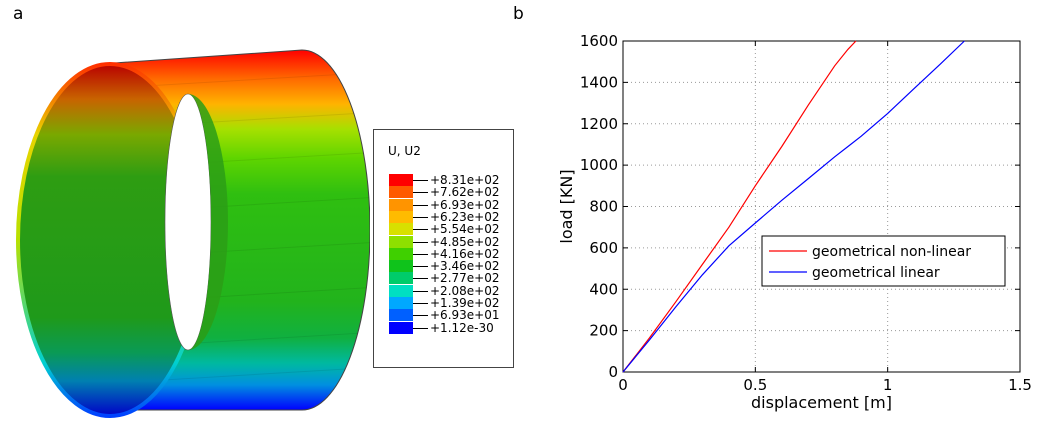 Image resolution: width=1038 pixels, height=421 pixels. I want to click on legend-value-label: +5.54e+02, so click(465, 229).